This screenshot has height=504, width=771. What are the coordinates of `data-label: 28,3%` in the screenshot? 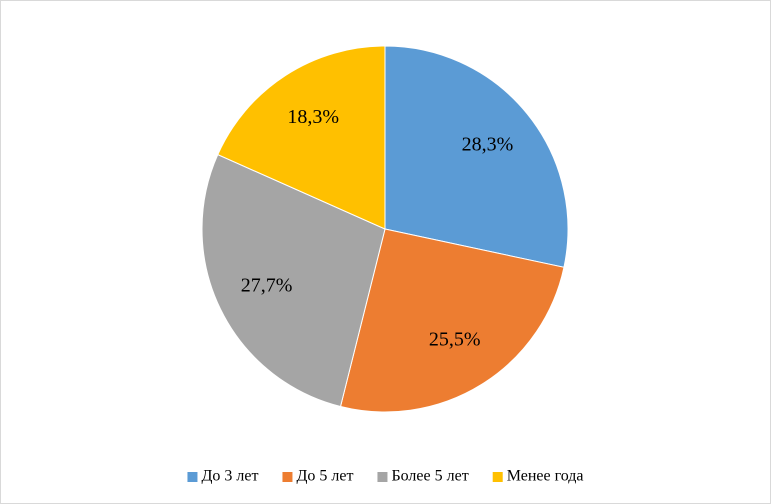 It's located at (488, 145).